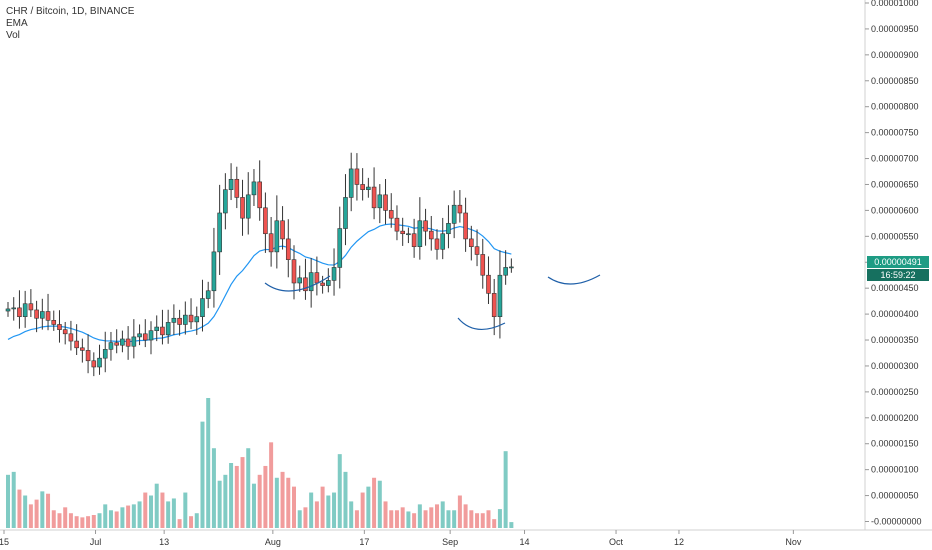  What do you see at coordinates (17, 23) in the screenshot?
I see `legend-ema: EMA` at bounding box center [17, 23].